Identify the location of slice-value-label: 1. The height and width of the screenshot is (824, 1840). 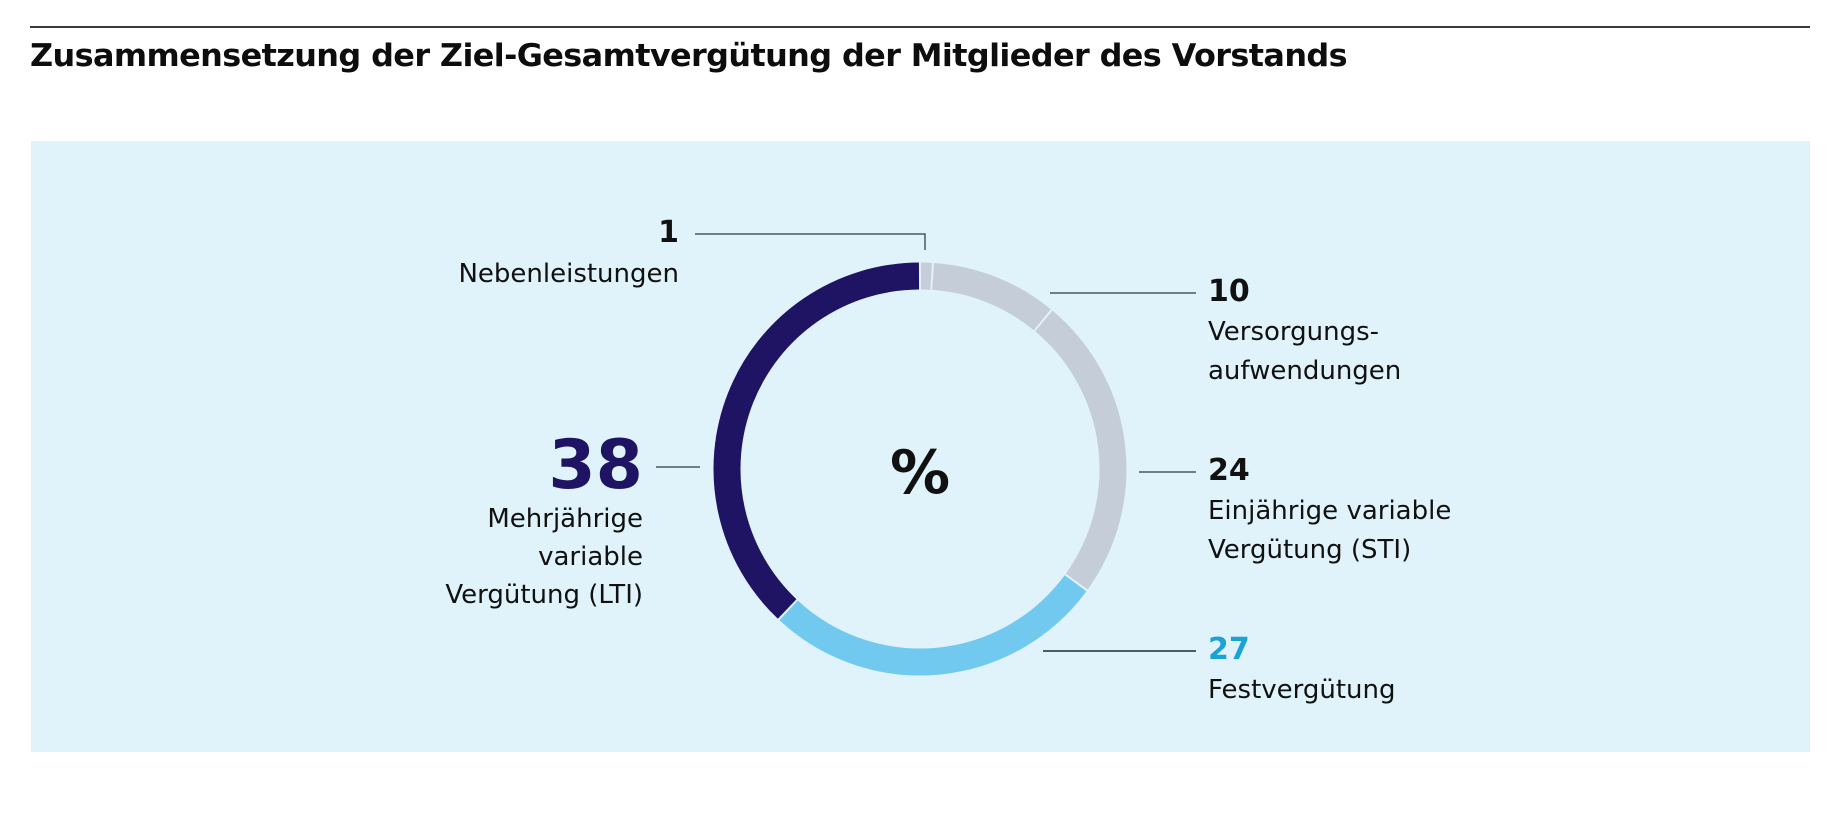
(668, 232).